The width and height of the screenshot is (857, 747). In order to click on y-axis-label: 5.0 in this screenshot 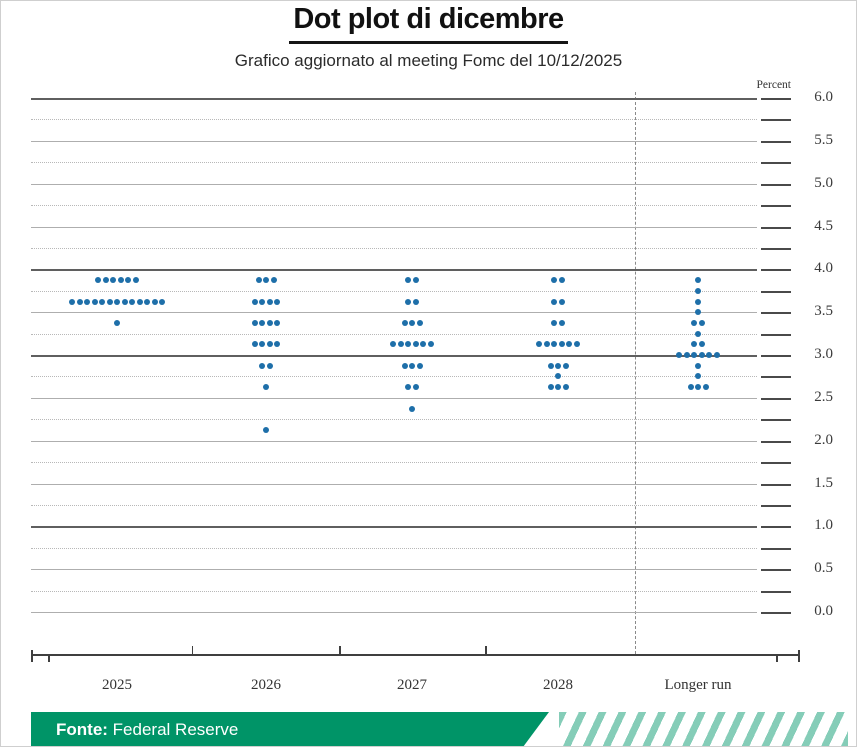, I will do `click(823, 182)`.